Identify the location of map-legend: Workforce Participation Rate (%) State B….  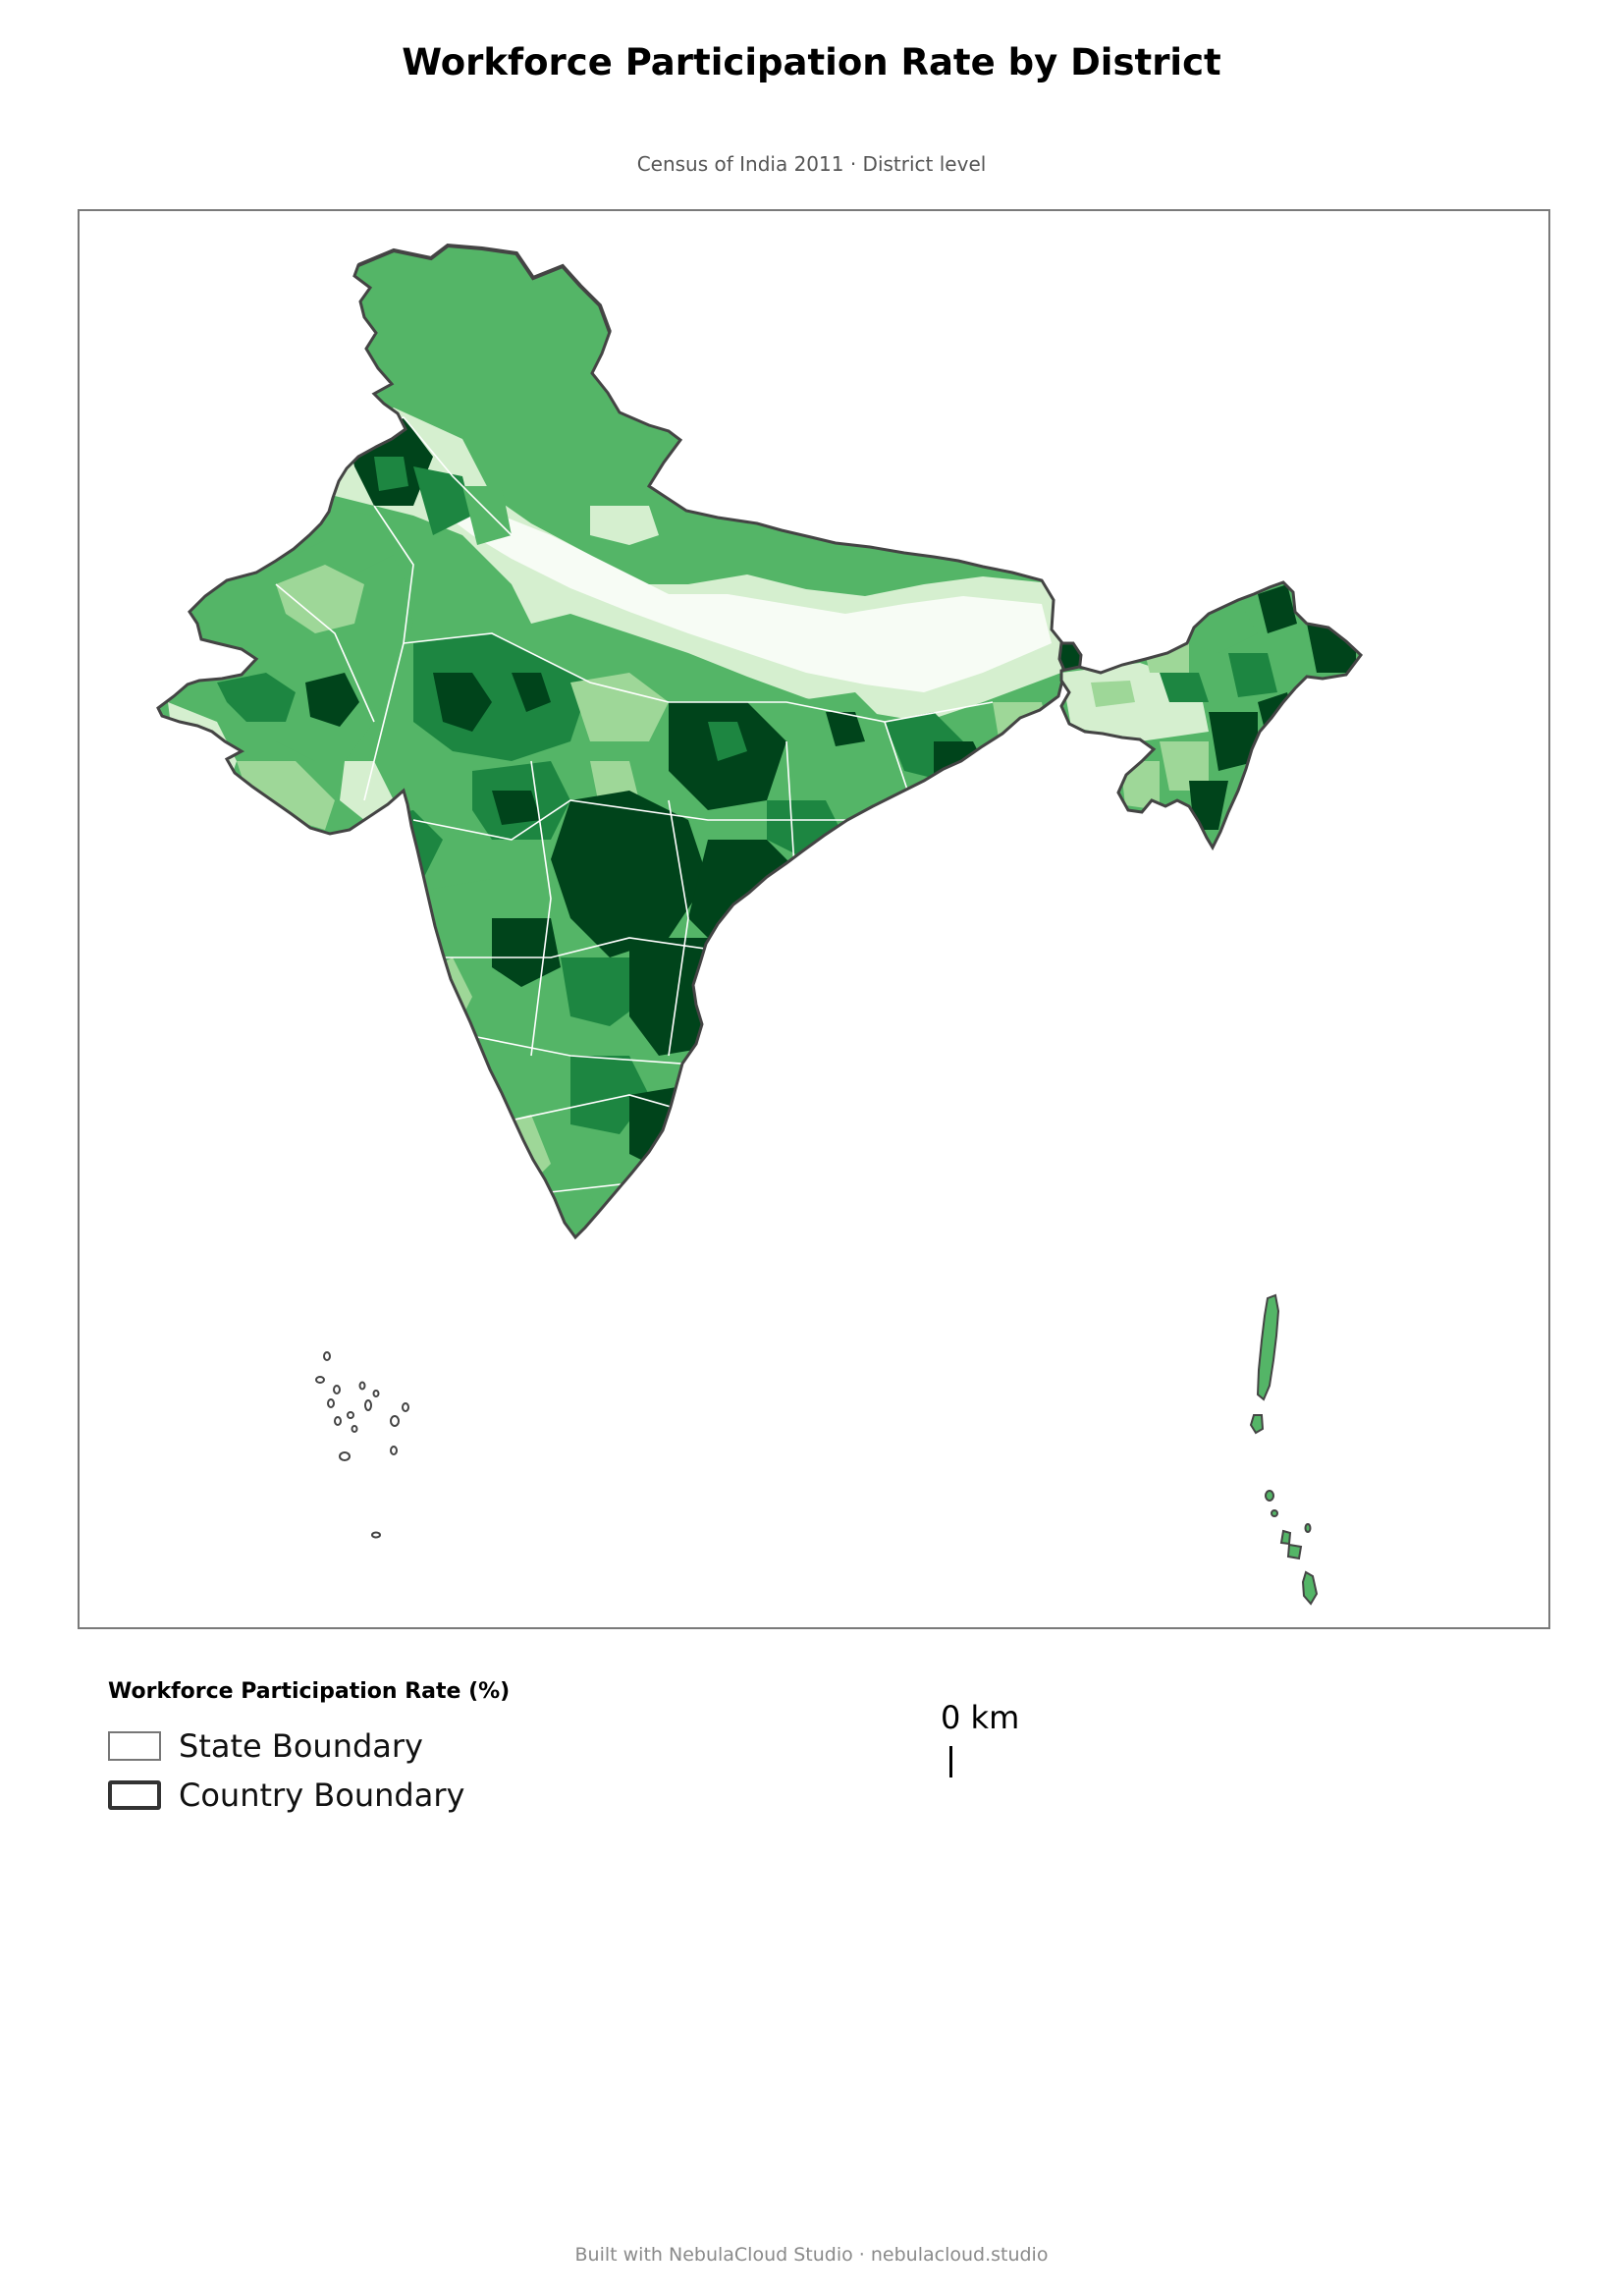
(309, 1749).